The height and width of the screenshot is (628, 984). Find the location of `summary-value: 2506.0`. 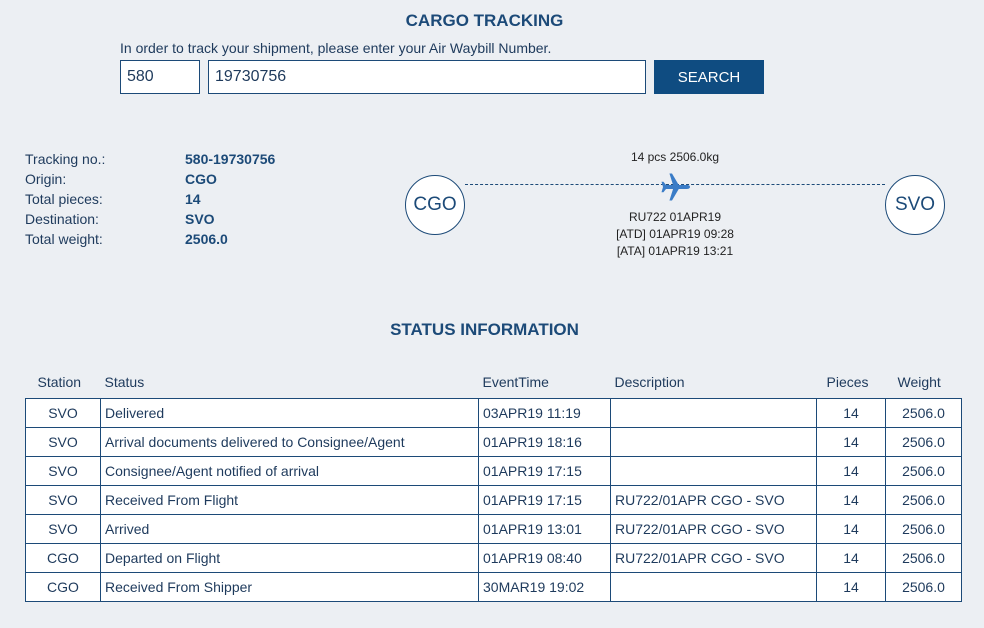

summary-value: 2506.0 is located at coordinates (206, 239).